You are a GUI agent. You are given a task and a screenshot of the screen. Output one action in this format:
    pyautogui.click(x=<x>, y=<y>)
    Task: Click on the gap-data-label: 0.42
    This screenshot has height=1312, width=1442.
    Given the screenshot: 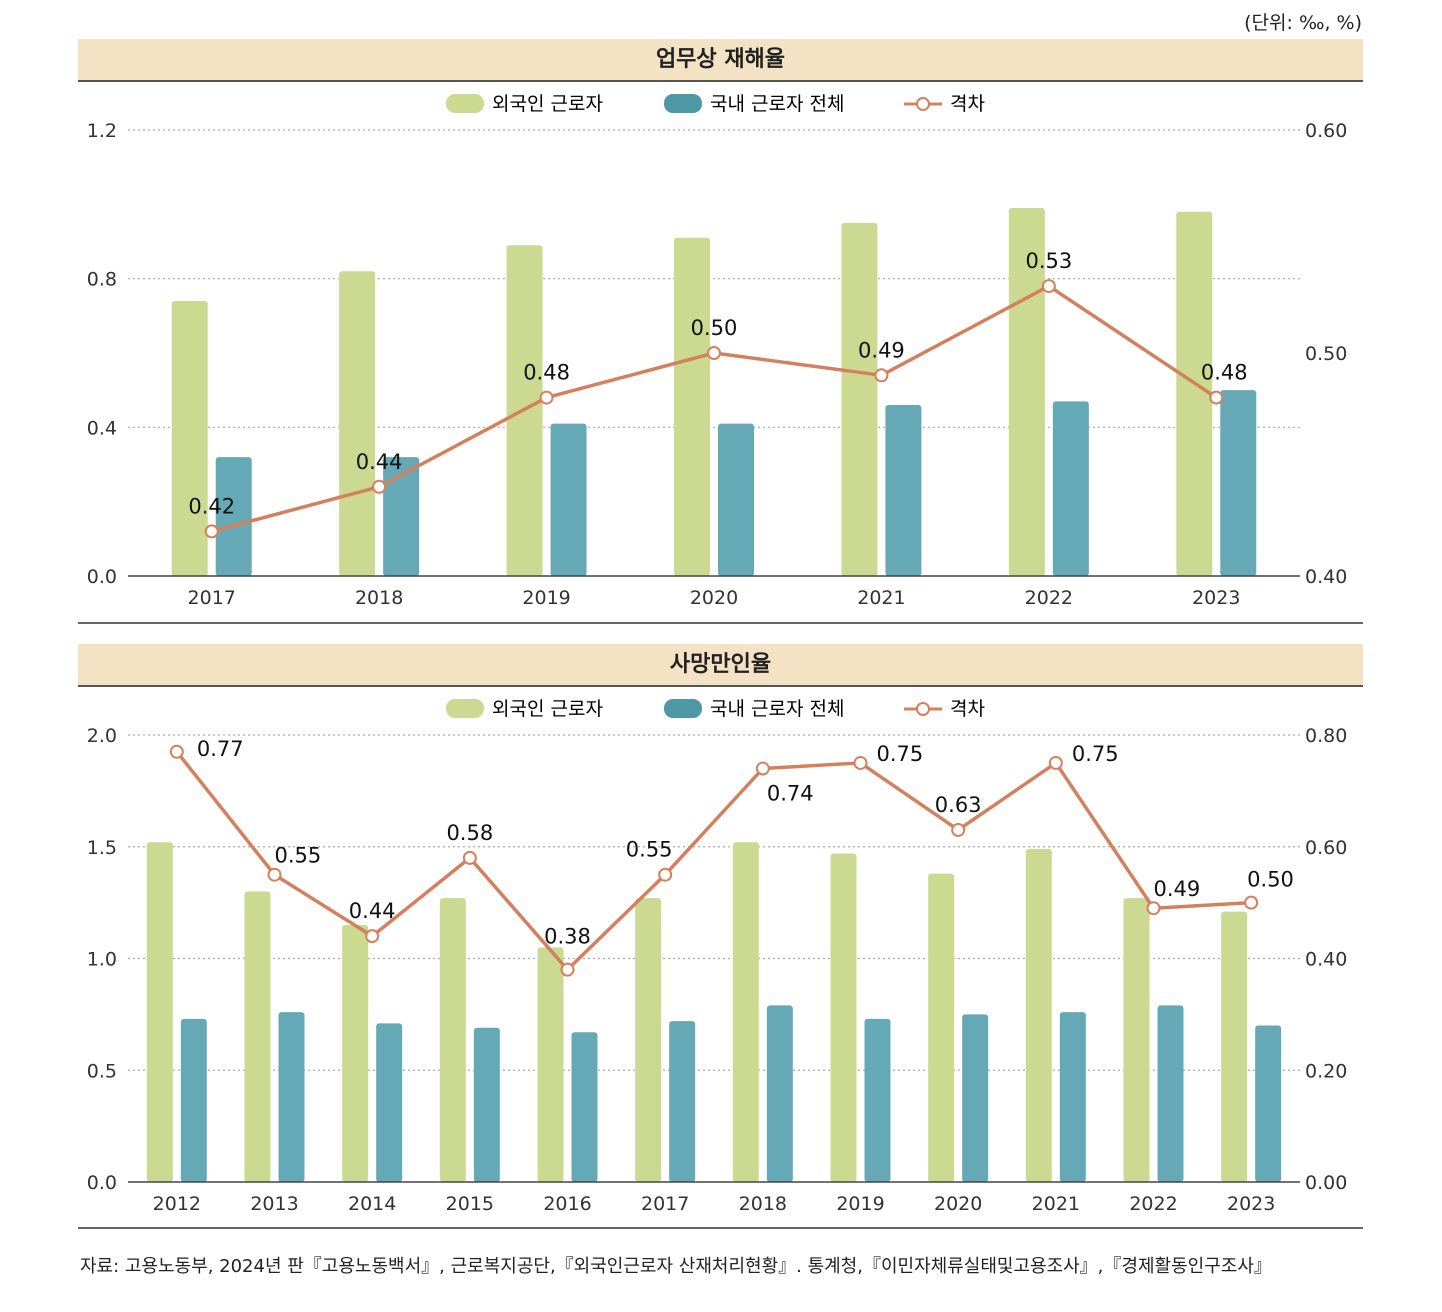 What is the action you would take?
    pyautogui.click(x=211, y=506)
    